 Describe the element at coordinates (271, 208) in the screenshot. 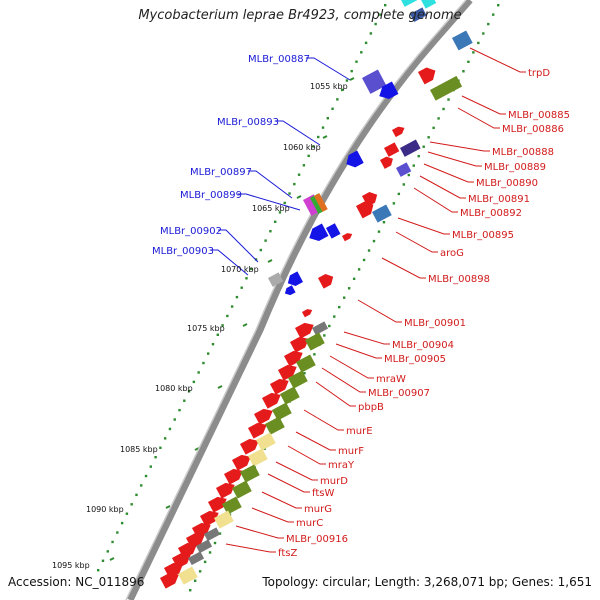

I see `kbp-tick-label: 1065 kbp` at that location.